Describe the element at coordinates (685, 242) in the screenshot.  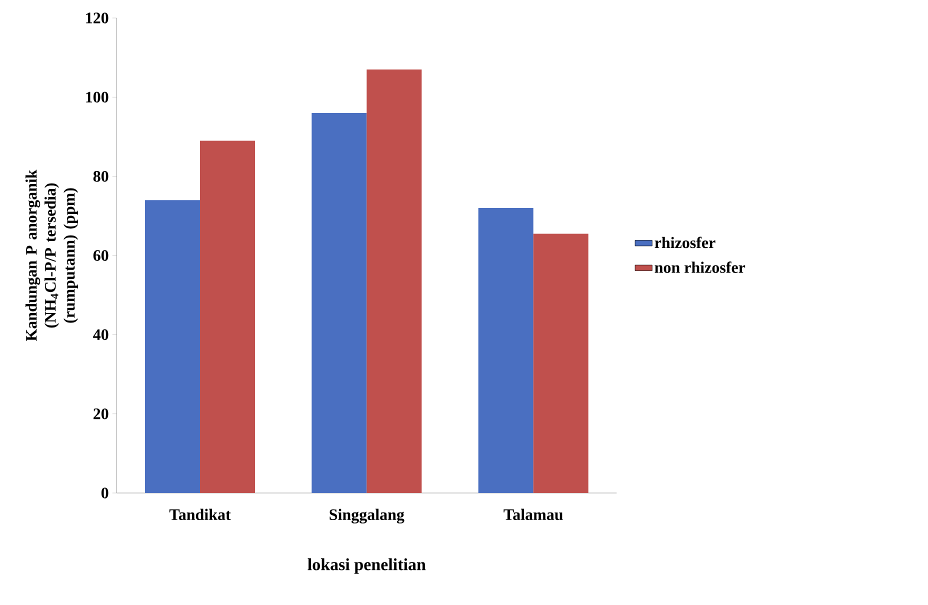
I see `legend-label: rhizosfer` at that location.